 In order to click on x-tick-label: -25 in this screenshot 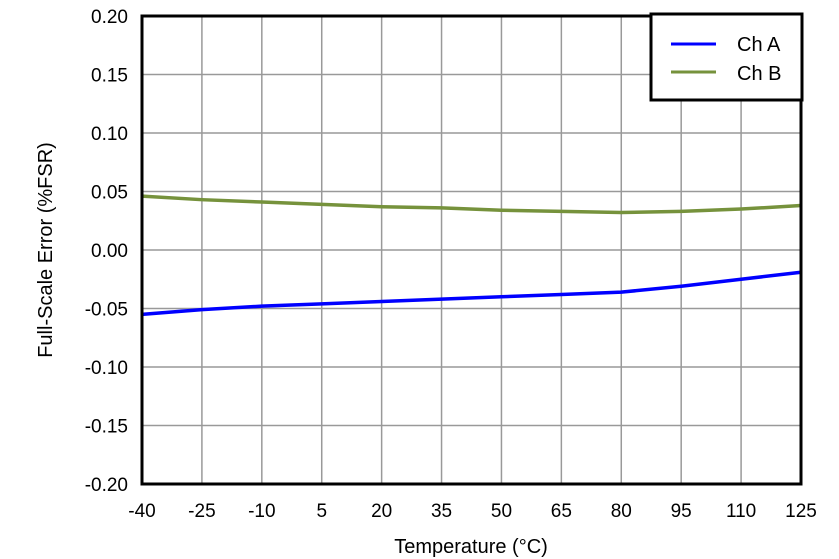, I will do `click(201, 511)`.